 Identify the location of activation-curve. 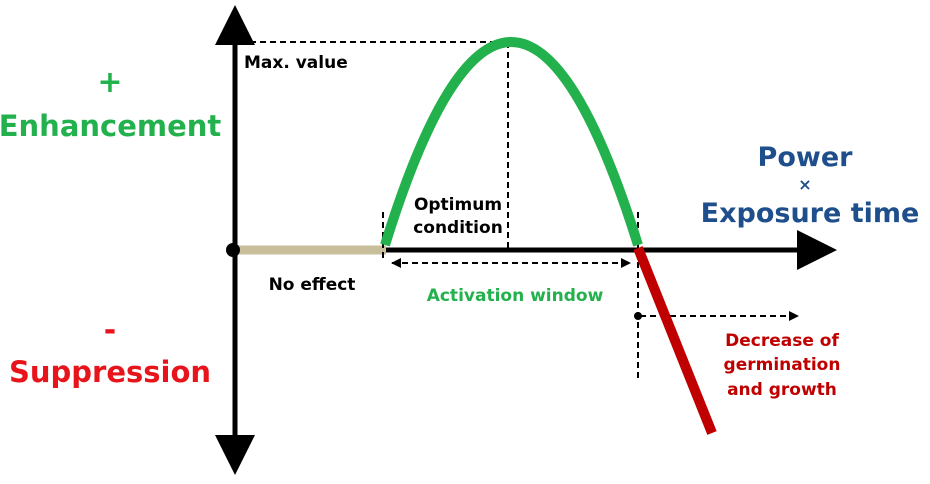
(511, 142).